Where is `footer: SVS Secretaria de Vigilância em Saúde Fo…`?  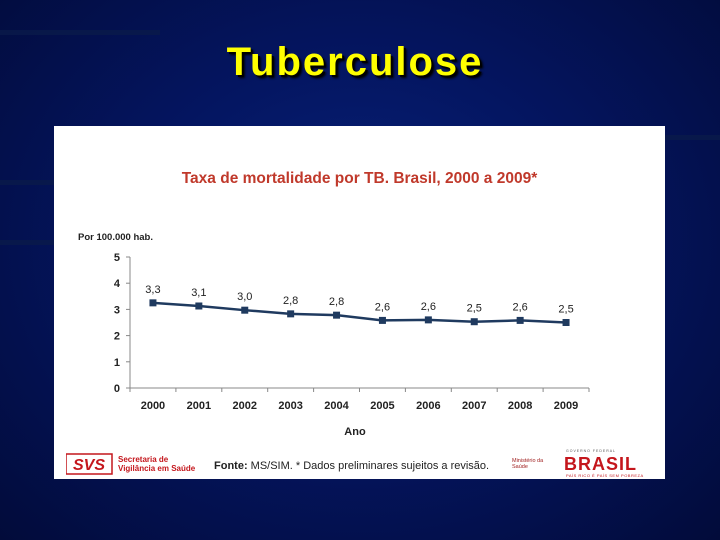 footer: SVS Secretaria de Vigilância em Saúde Fo… is located at coordinates (359, 462).